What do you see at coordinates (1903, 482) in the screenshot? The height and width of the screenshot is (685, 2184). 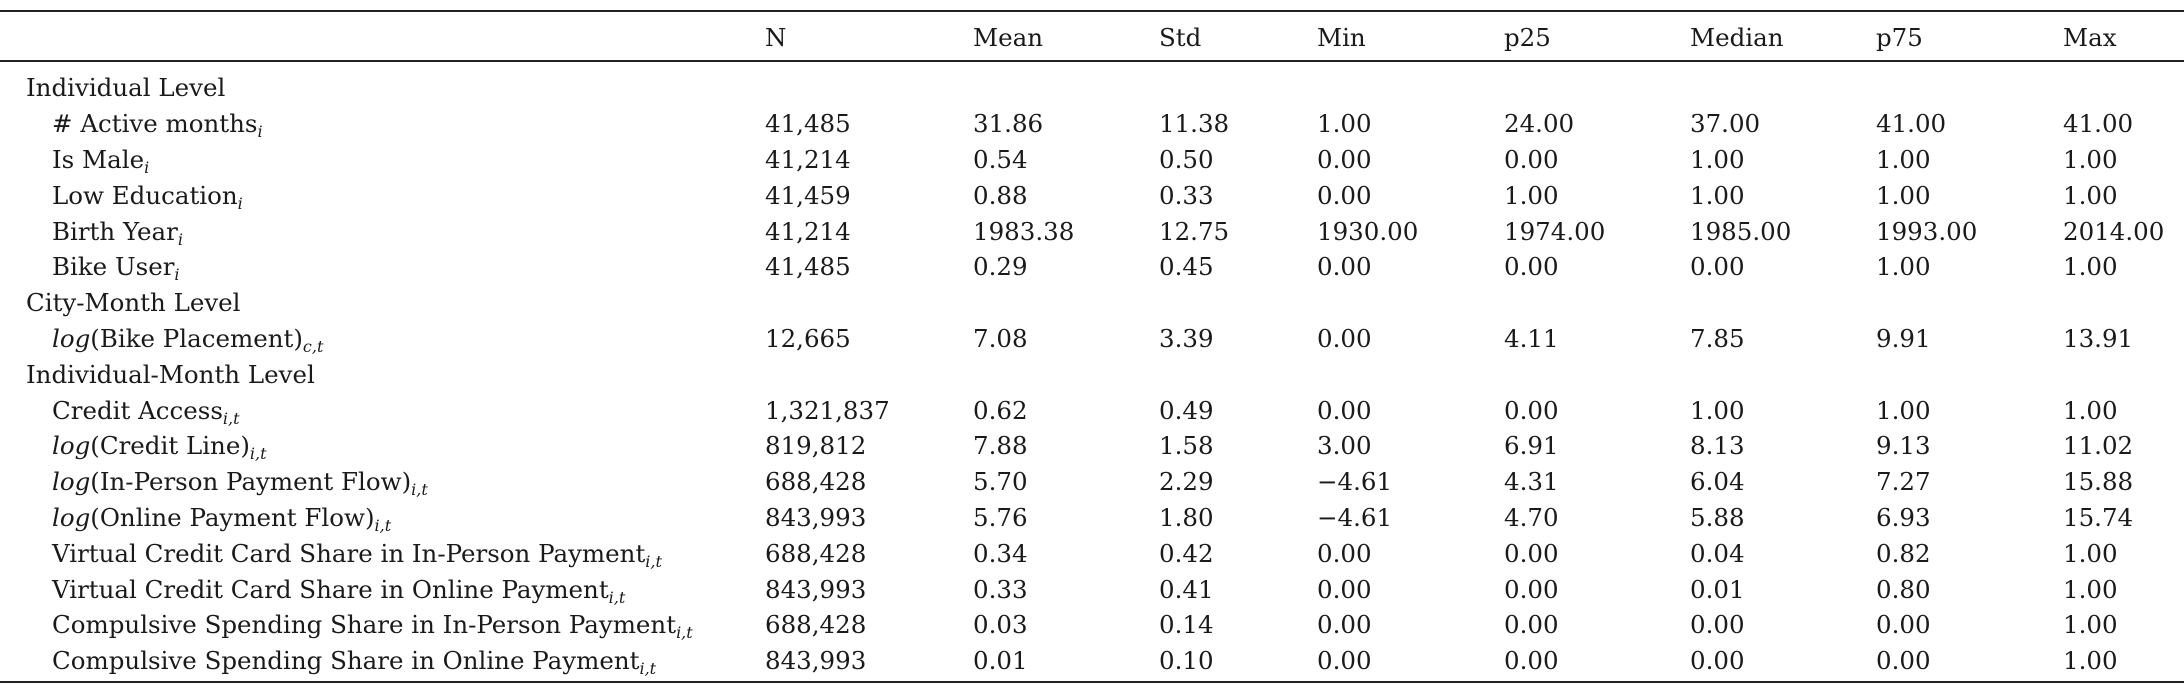 I see `value-cell: 7.27` at bounding box center [1903, 482].